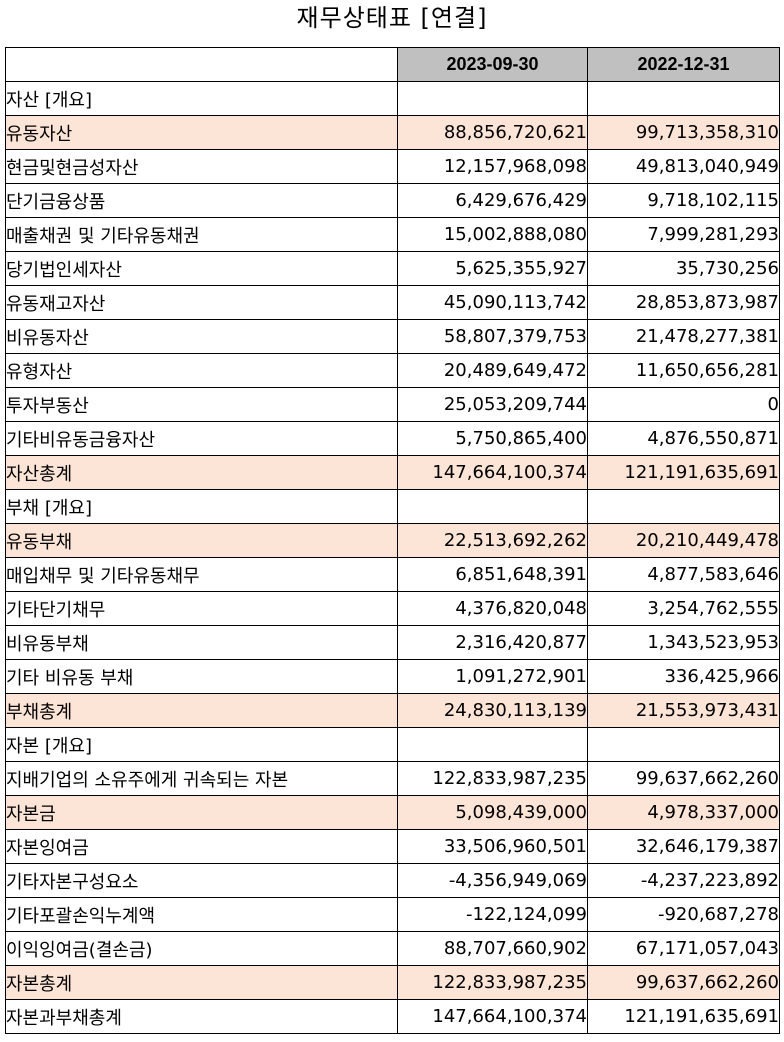 This screenshot has width=784, height=1042. What do you see at coordinates (683, 404) in the screenshot?
I see `value-2022-12-31: 0` at bounding box center [683, 404].